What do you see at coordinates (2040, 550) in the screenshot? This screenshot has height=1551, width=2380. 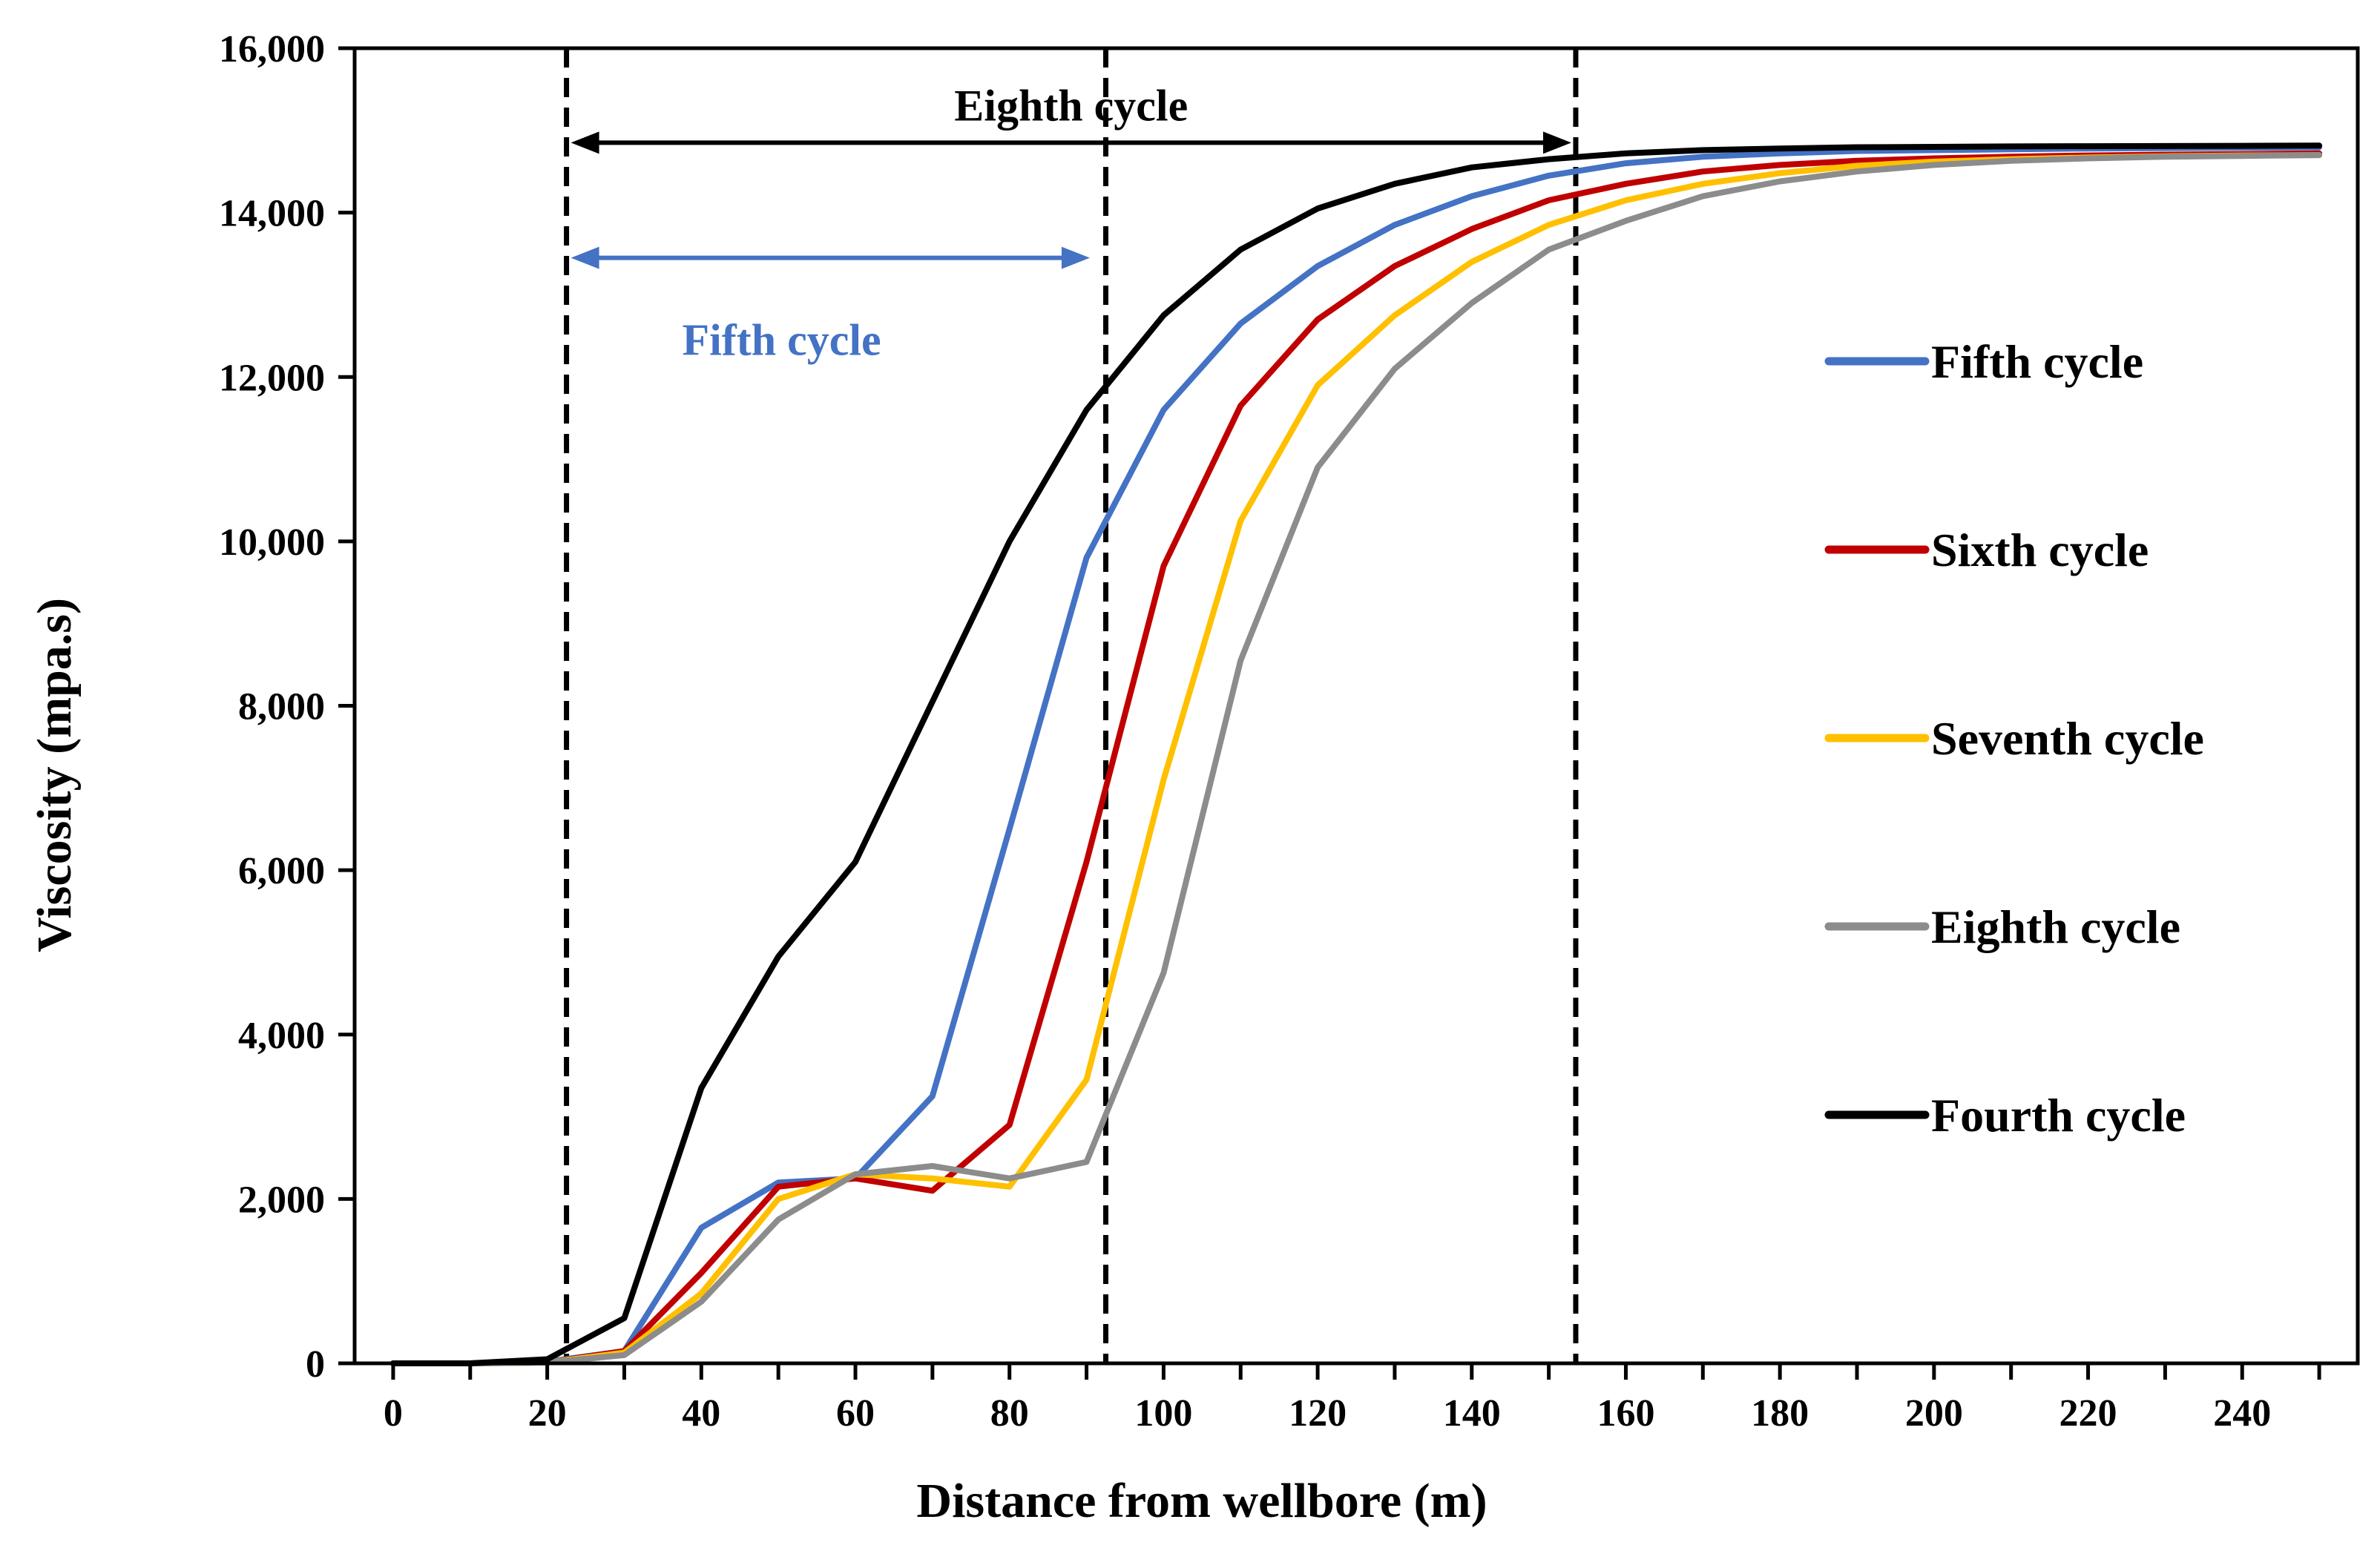 I see `legend-label-sixth-cycle: Sixth cycle` at bounding box center [2040, 550].